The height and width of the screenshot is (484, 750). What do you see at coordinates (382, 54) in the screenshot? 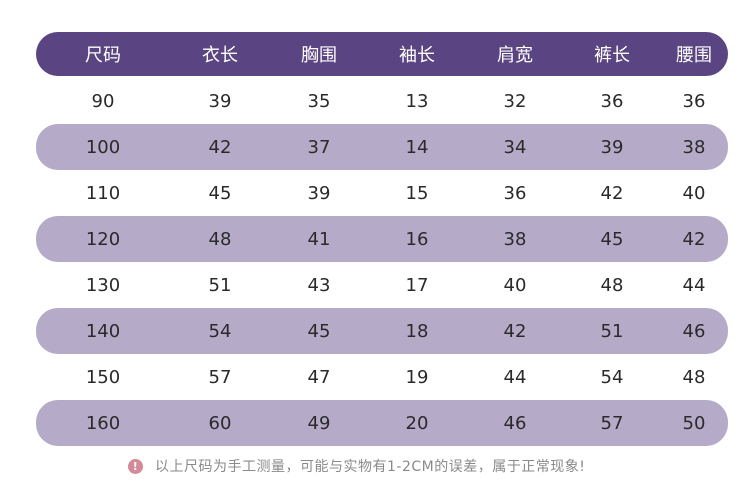
I see `table-header-row: 尺码 衣长 胸围 袖长 肩宽 裤长 腰围` at bounding box center [382, 54].